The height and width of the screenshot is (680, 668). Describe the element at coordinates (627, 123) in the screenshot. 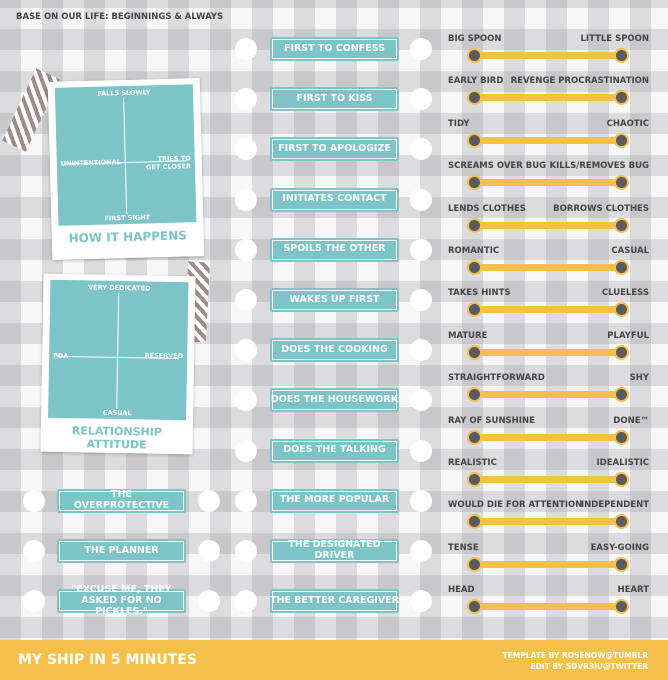

I see `slider-right-label: CHAOTIC` at that location.